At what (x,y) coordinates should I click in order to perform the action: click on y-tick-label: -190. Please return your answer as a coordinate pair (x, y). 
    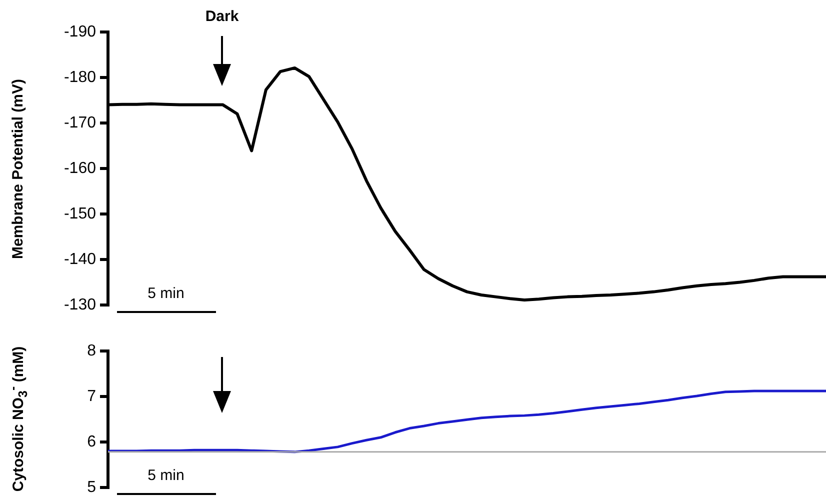
    Looking at the image, I should click on (80, 31).